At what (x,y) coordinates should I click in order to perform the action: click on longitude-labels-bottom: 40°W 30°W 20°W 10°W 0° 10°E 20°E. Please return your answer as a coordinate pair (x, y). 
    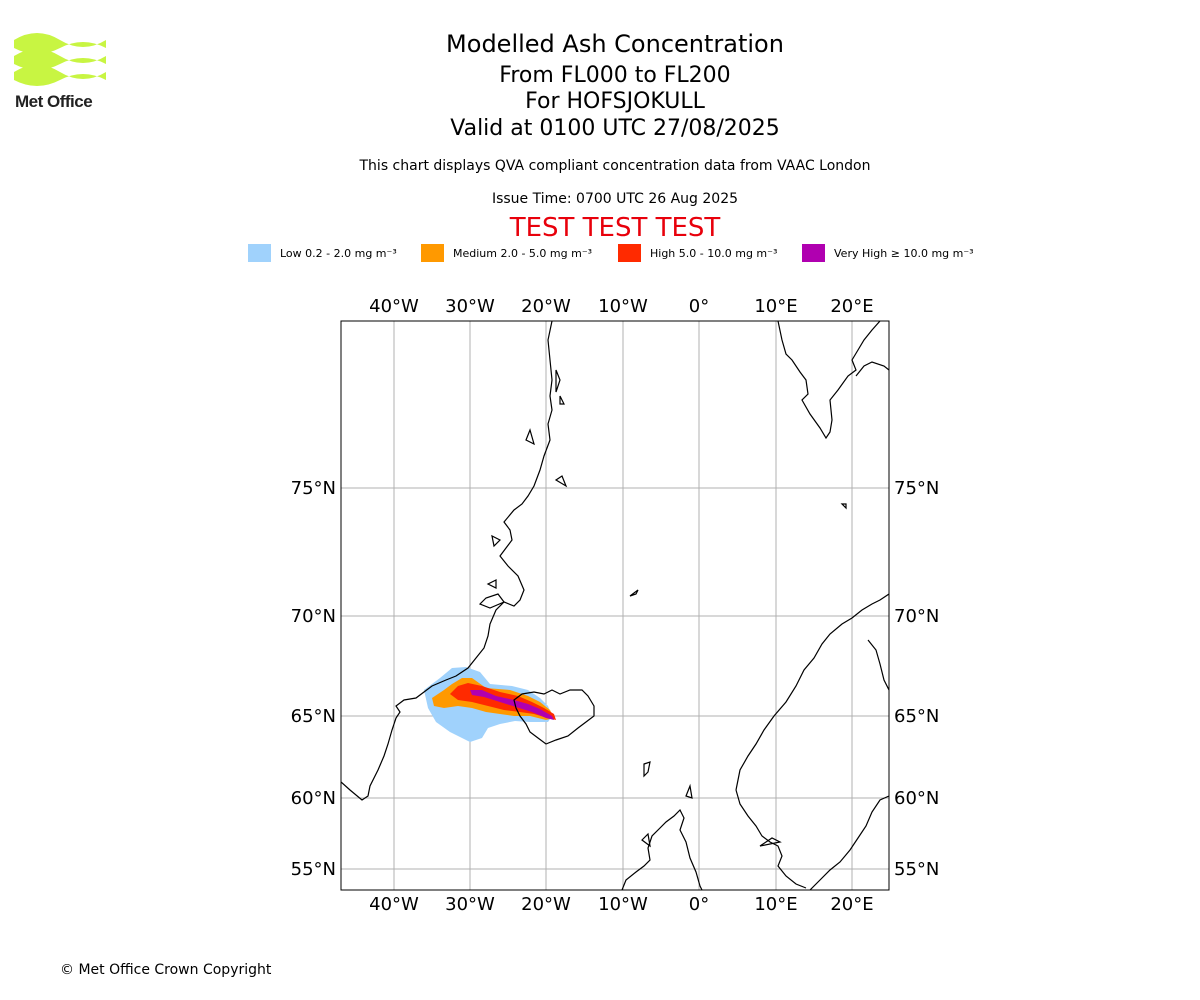
    Looking at the image, I should click on (621, 904).